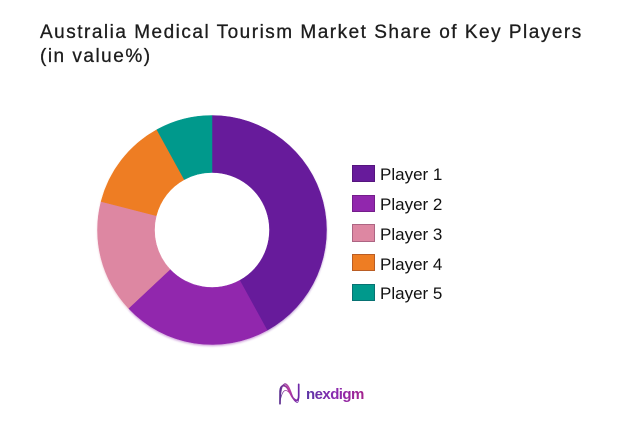 The width and height of the screenshot is (618, 431). Describe the element at coordinates (335, 394) in the screenshot. I see `svg-text: nexdigm` at that location.